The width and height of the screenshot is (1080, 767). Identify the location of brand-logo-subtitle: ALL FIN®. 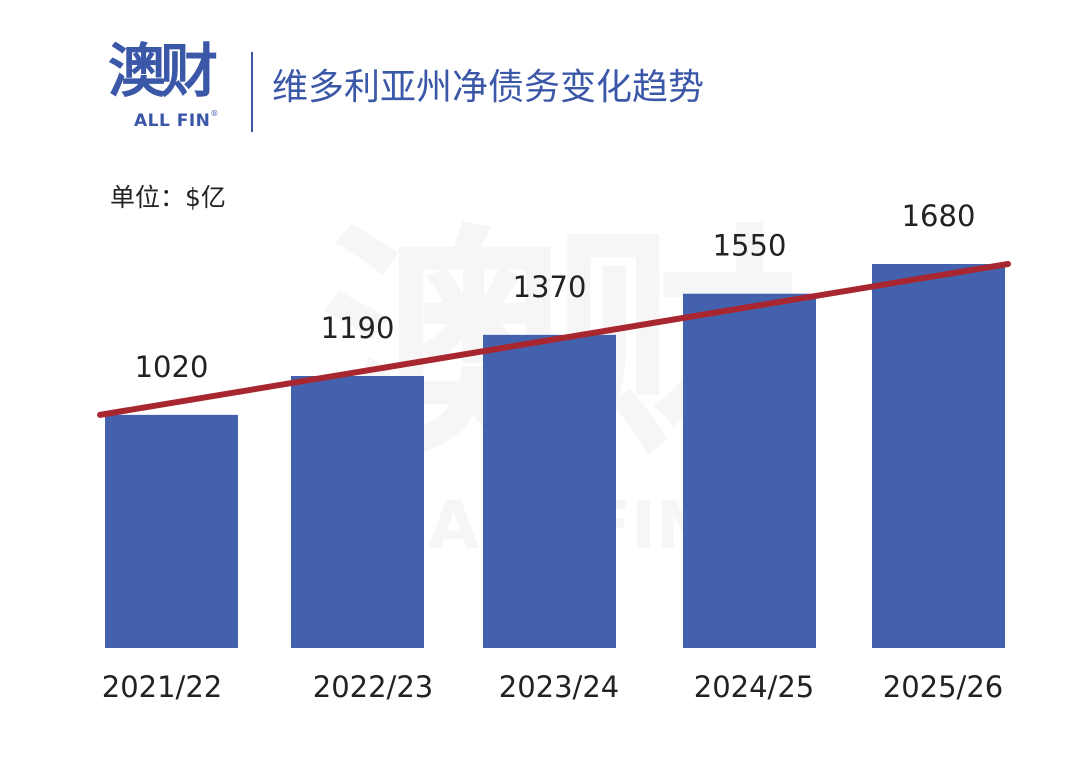
(176, 120).